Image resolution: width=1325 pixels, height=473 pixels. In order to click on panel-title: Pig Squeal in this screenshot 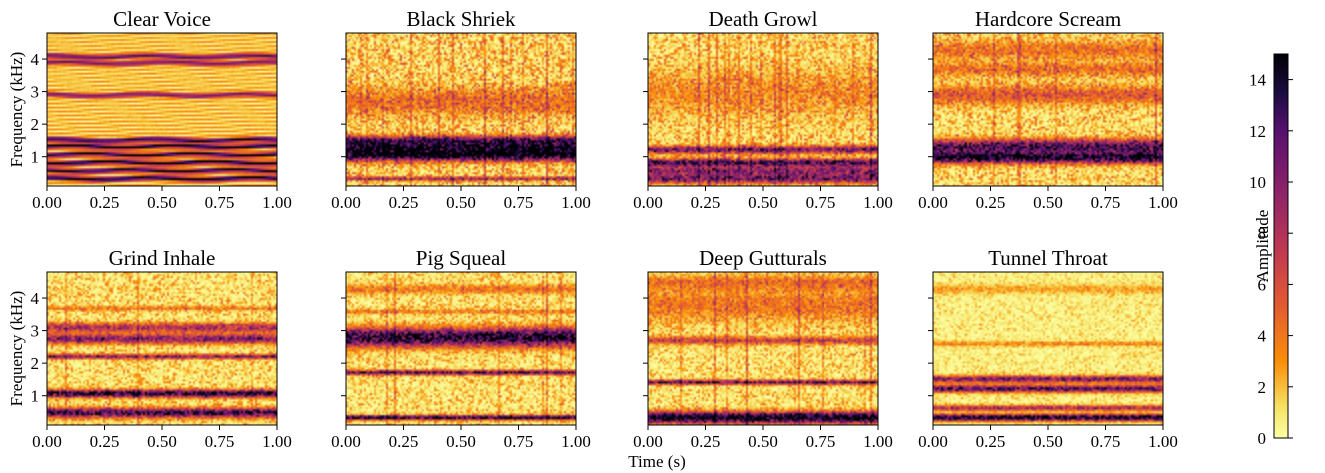, I will do `click(461, 258)`.